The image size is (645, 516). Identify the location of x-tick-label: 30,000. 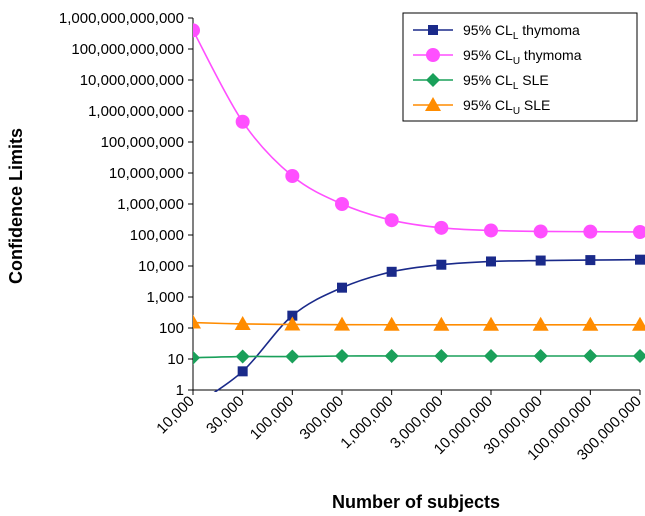
(225, 415).